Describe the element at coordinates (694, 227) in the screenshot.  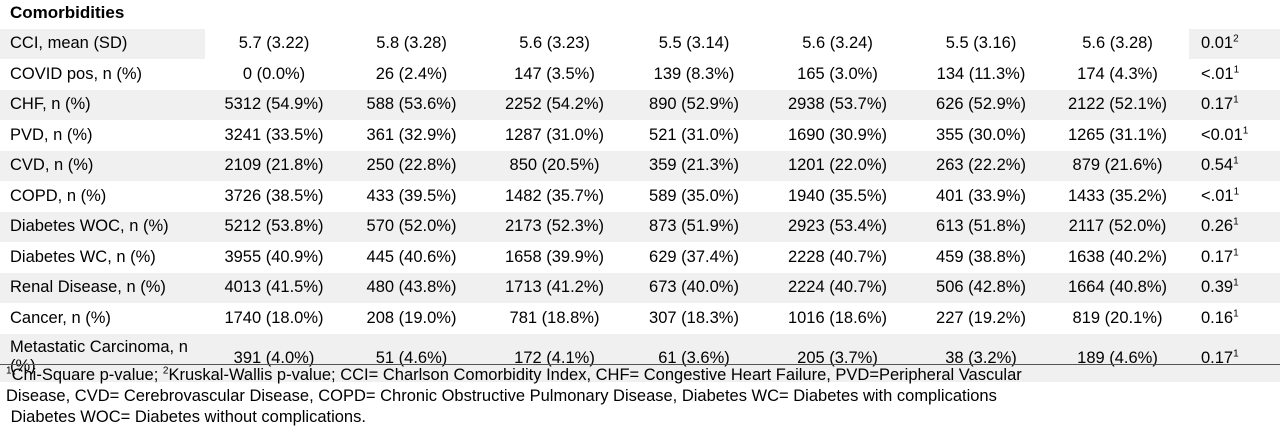
I see `data-cell: 873 (51.9%)` at that location.